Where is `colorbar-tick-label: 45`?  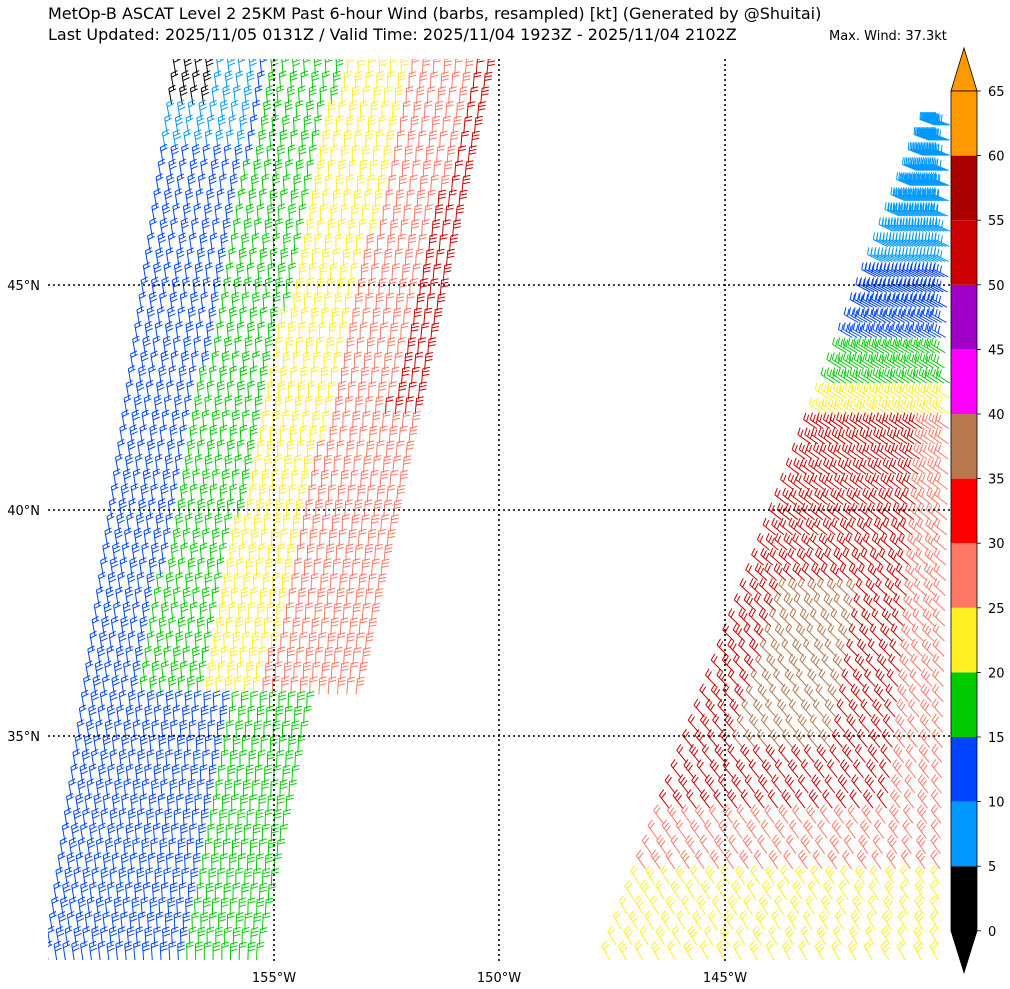
colorbar-tick-label: 45 is located at coordinates (996, 350).